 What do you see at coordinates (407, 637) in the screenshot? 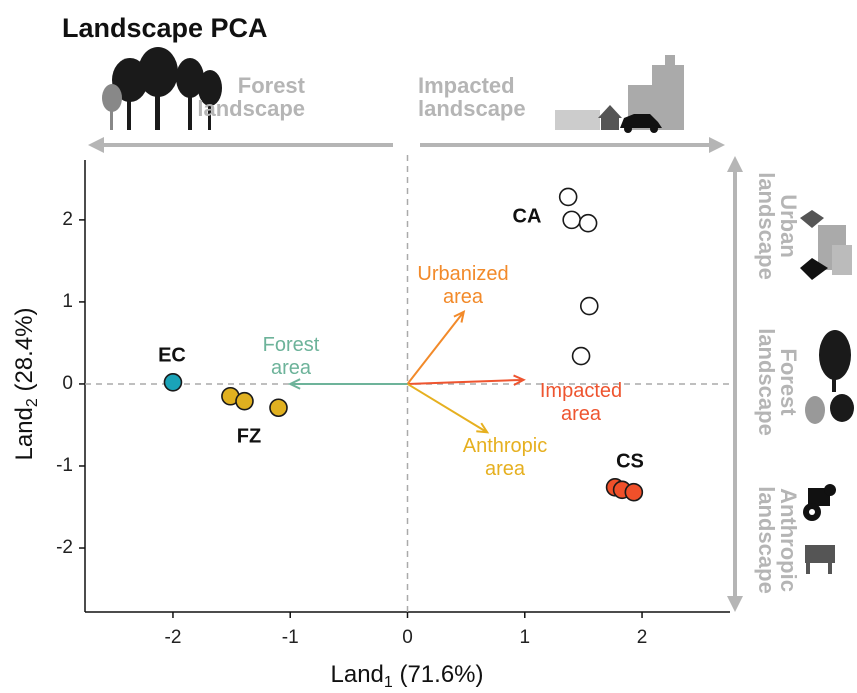
I see `x-tick-label: 0` at bounding box center [407, 637].